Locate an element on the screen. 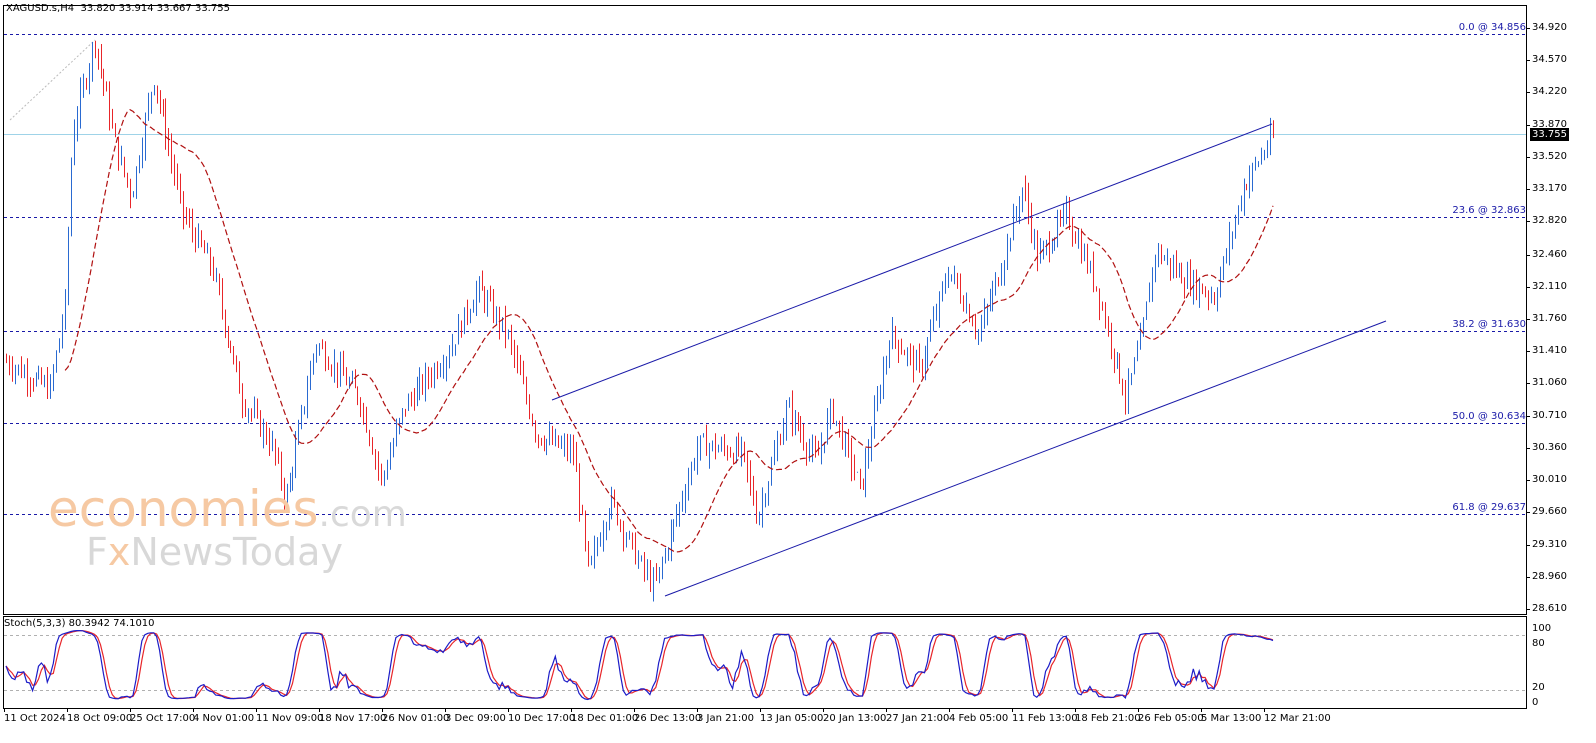 This screenshot has width=1596, height=743. price-tick-label: 33.170 is located at coordinates (1549, 189).